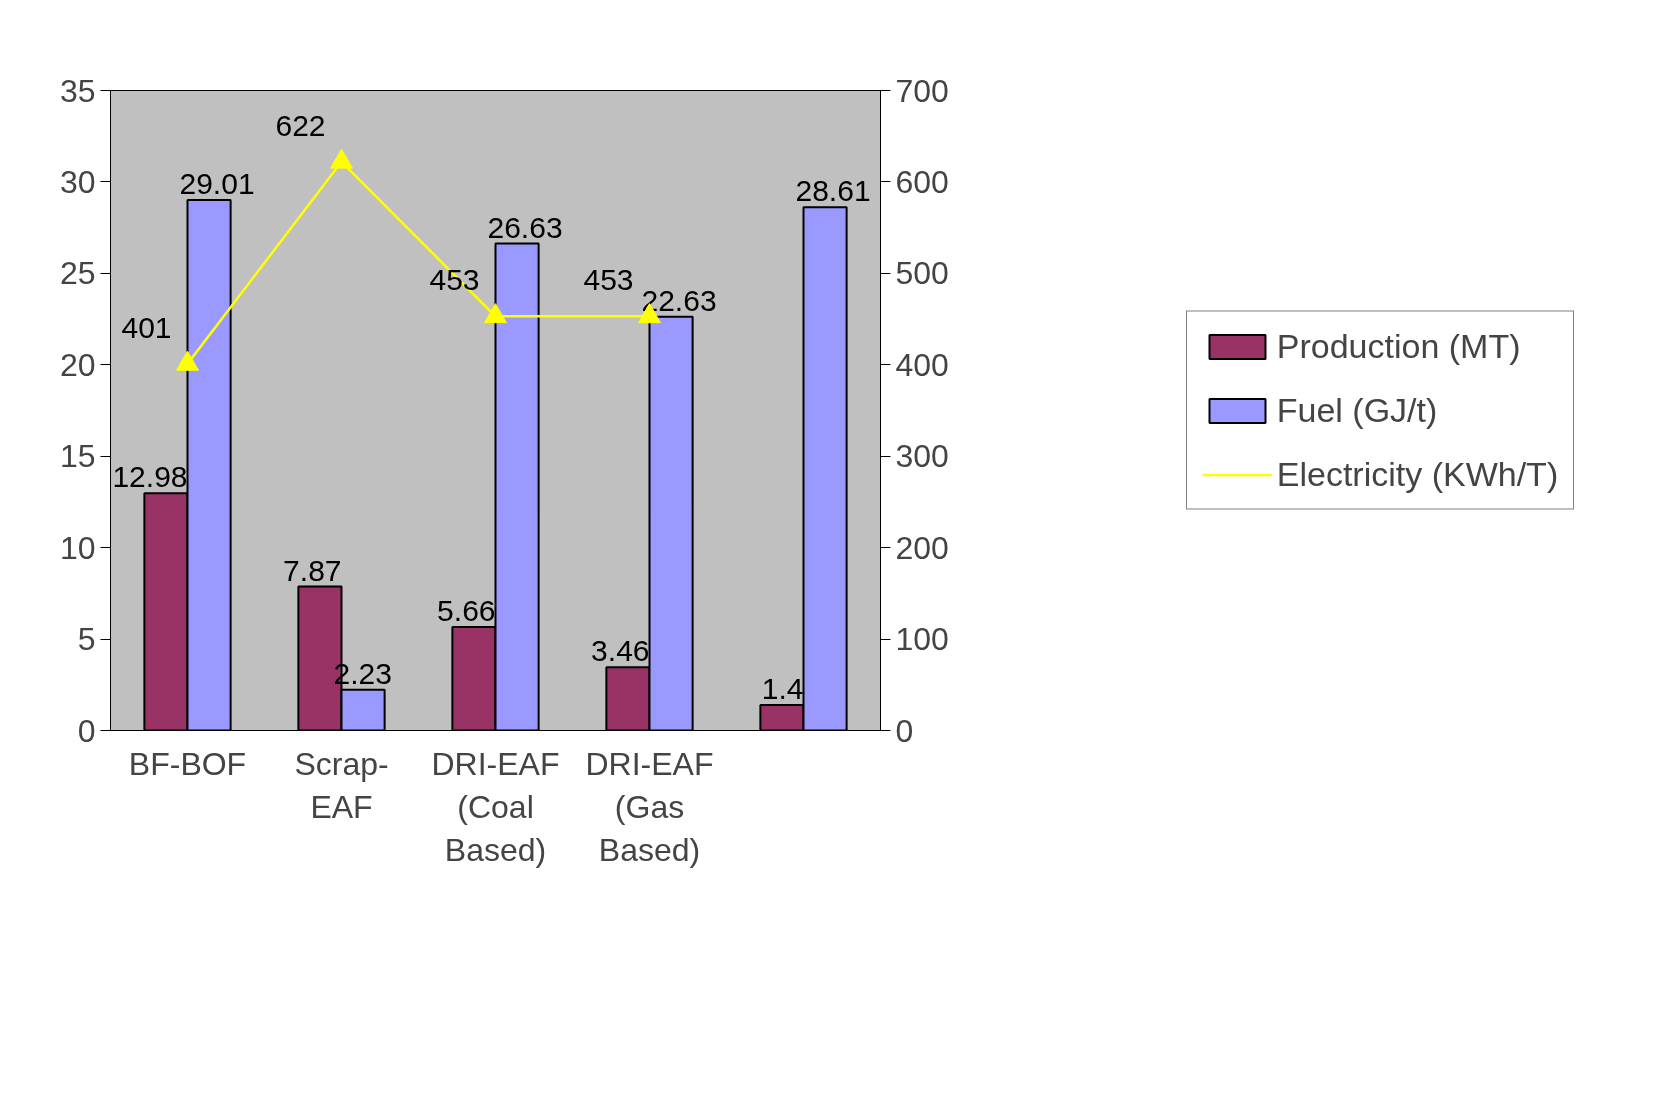  What do you see at coordinates (608, 280) in the screenshot?
I see `data-label: 453` at bounding box center [608, 280].